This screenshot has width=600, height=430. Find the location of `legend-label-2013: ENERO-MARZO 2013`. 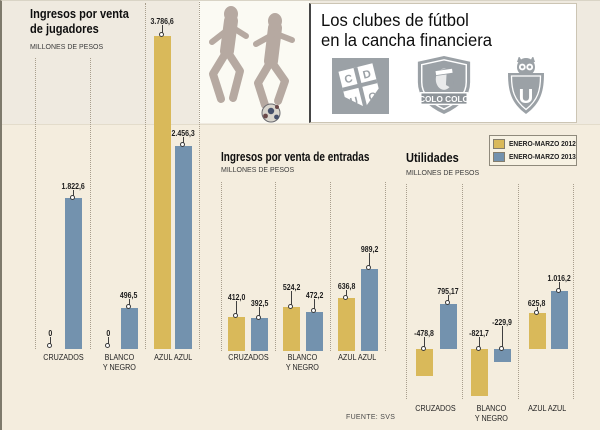

legend-label-2013: ENERO-MARZO 2013 is located at coordinates (542, 157).